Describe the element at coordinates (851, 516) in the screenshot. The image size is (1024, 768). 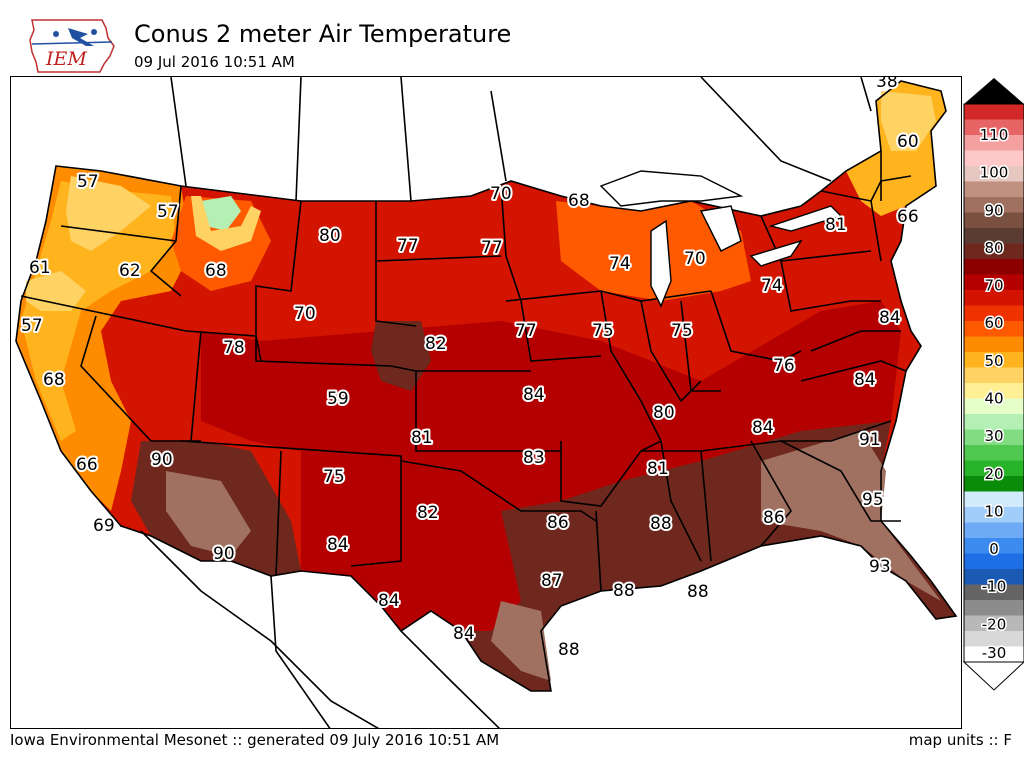
I see `southeast-hottest-zone` at that location.